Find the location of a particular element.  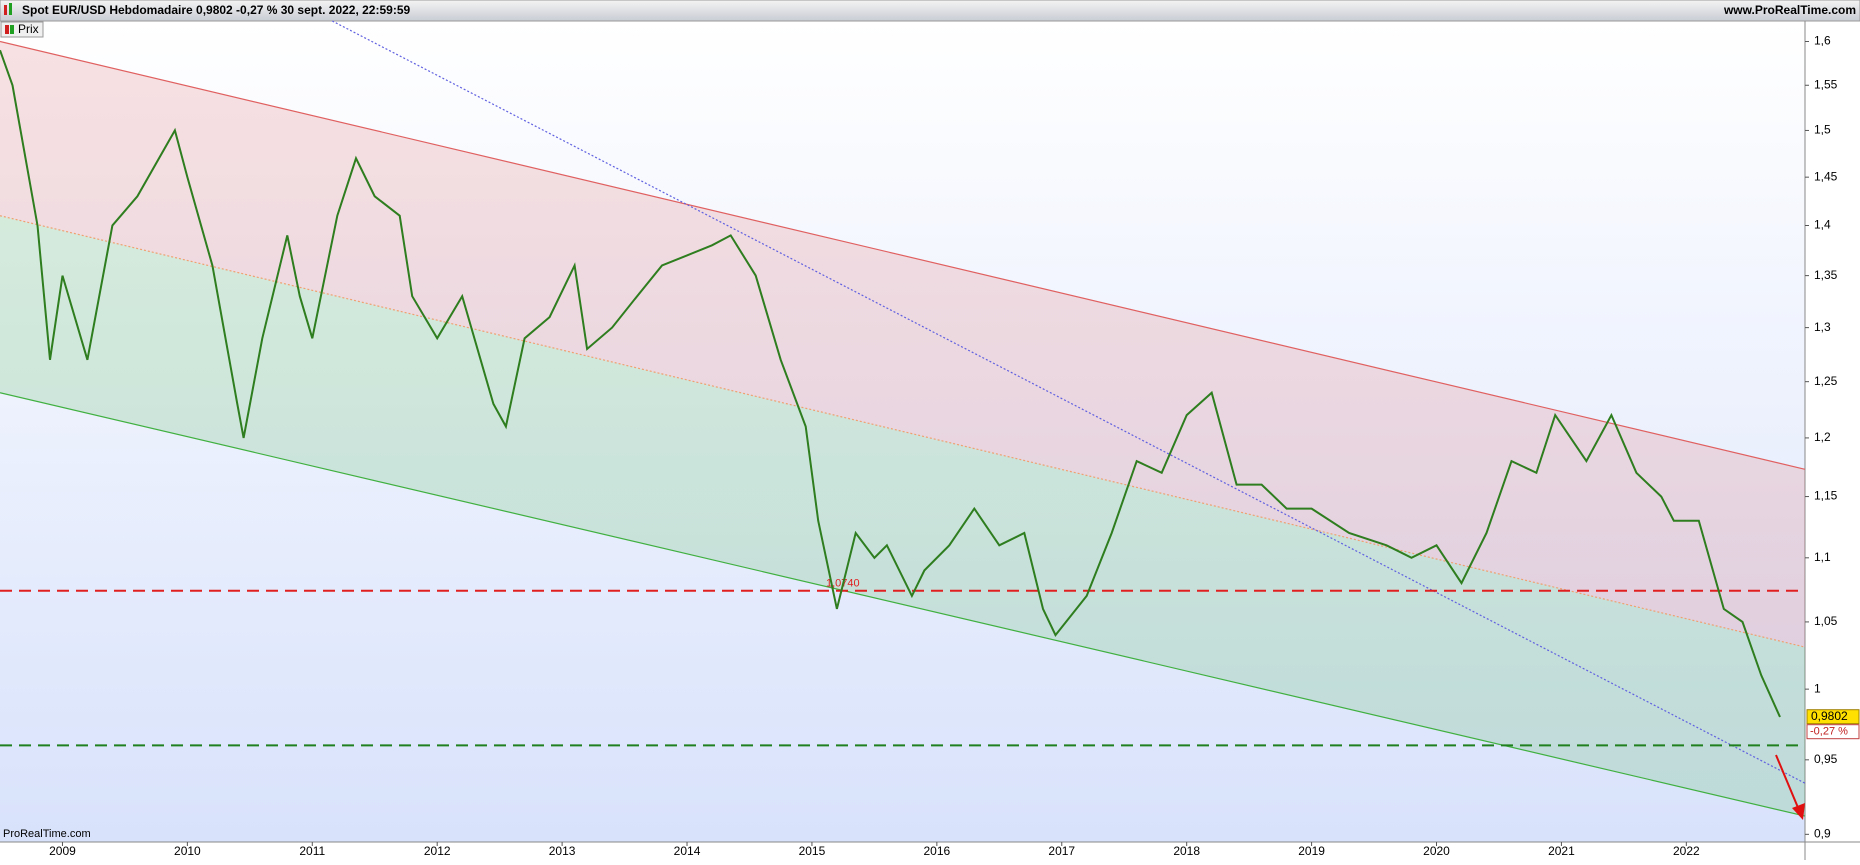

y-tick-label: 1,55 is located at coordinates (1826, 84).